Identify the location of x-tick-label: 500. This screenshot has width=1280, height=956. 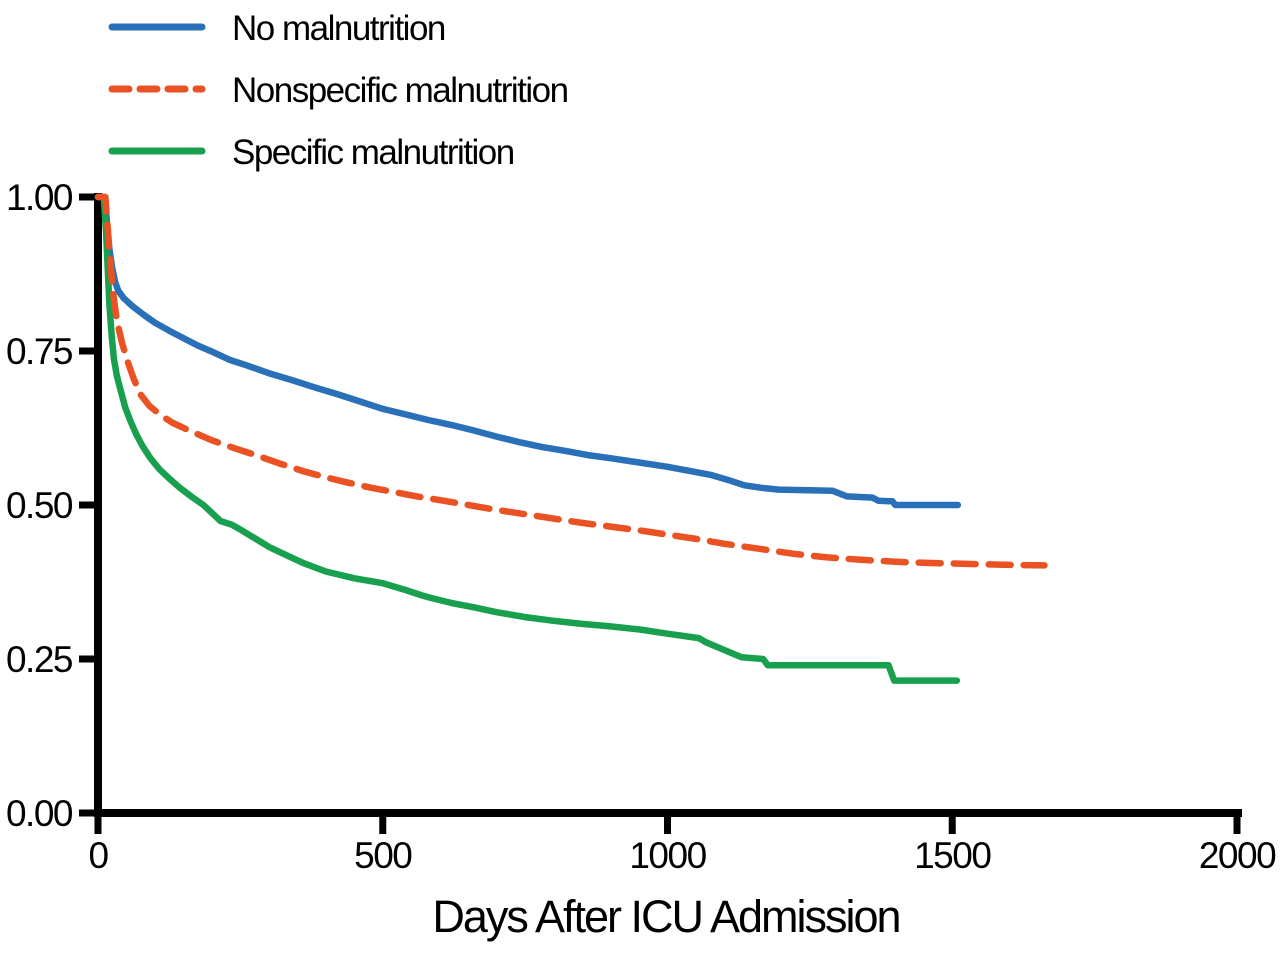
(383, 855).